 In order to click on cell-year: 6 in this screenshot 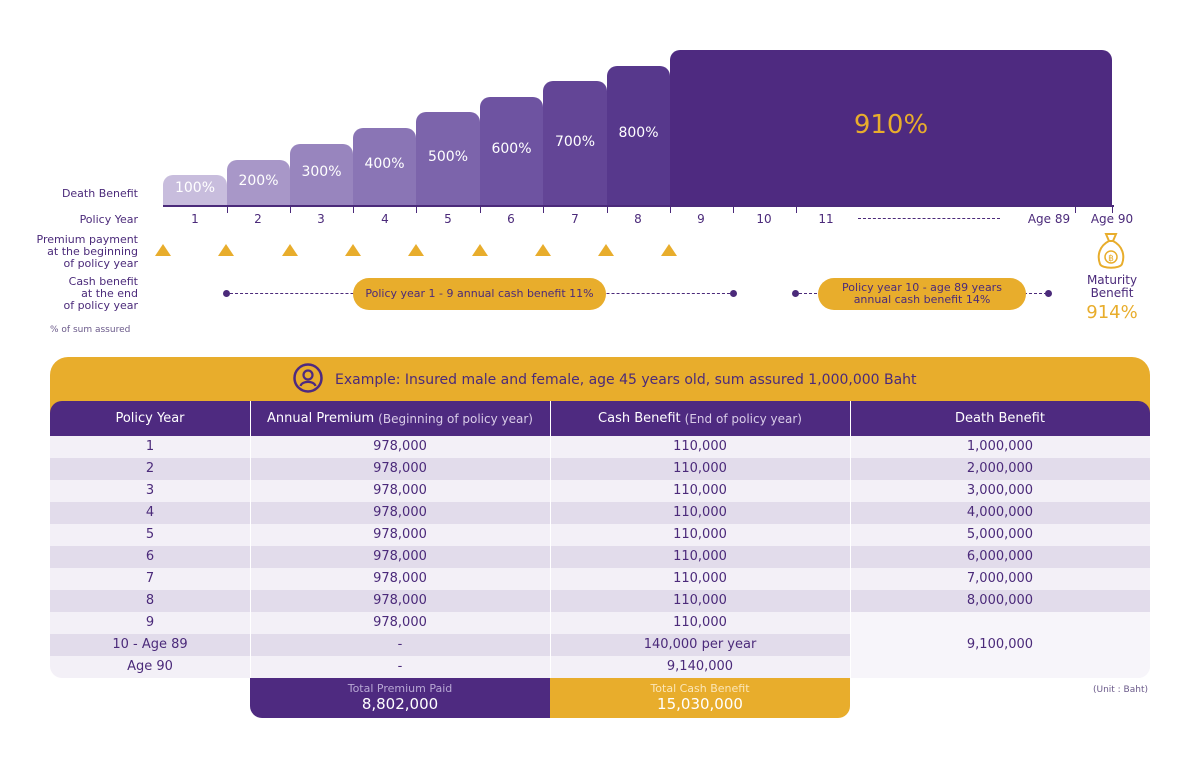, I will do `click(150, 556)`.